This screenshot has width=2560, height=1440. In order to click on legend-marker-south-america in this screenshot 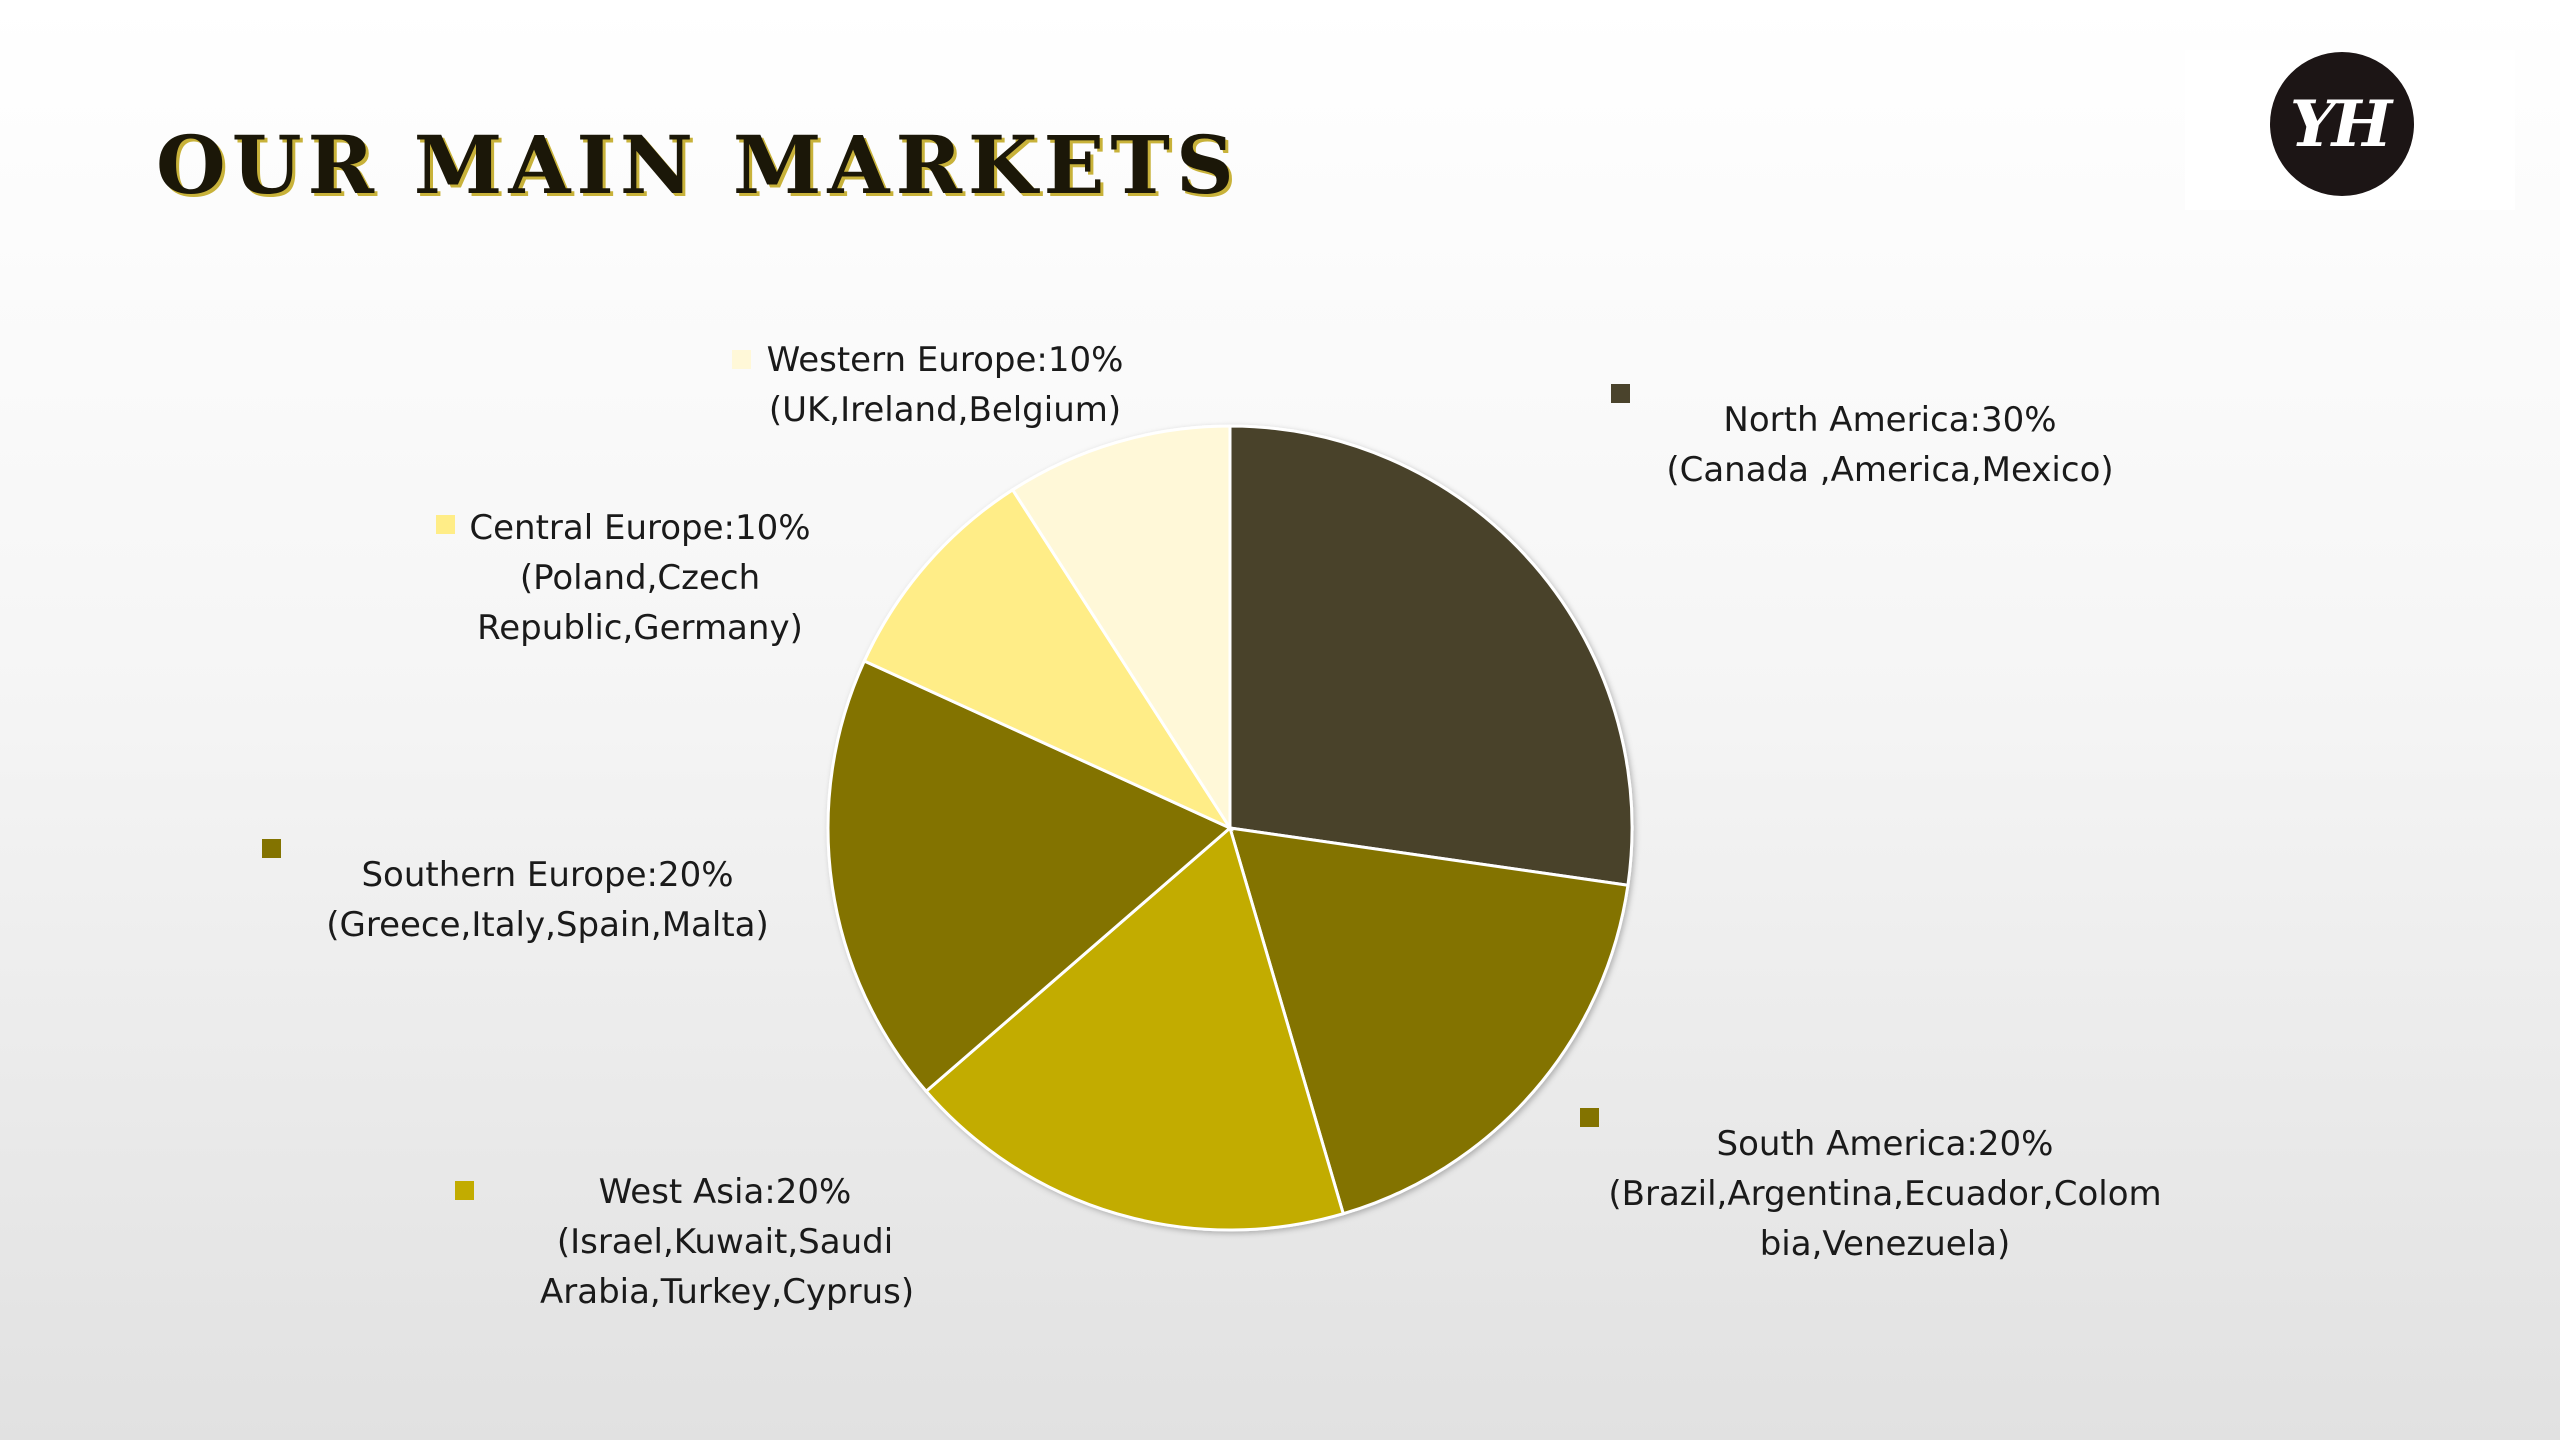, I will do `click(1589, 1117)`.